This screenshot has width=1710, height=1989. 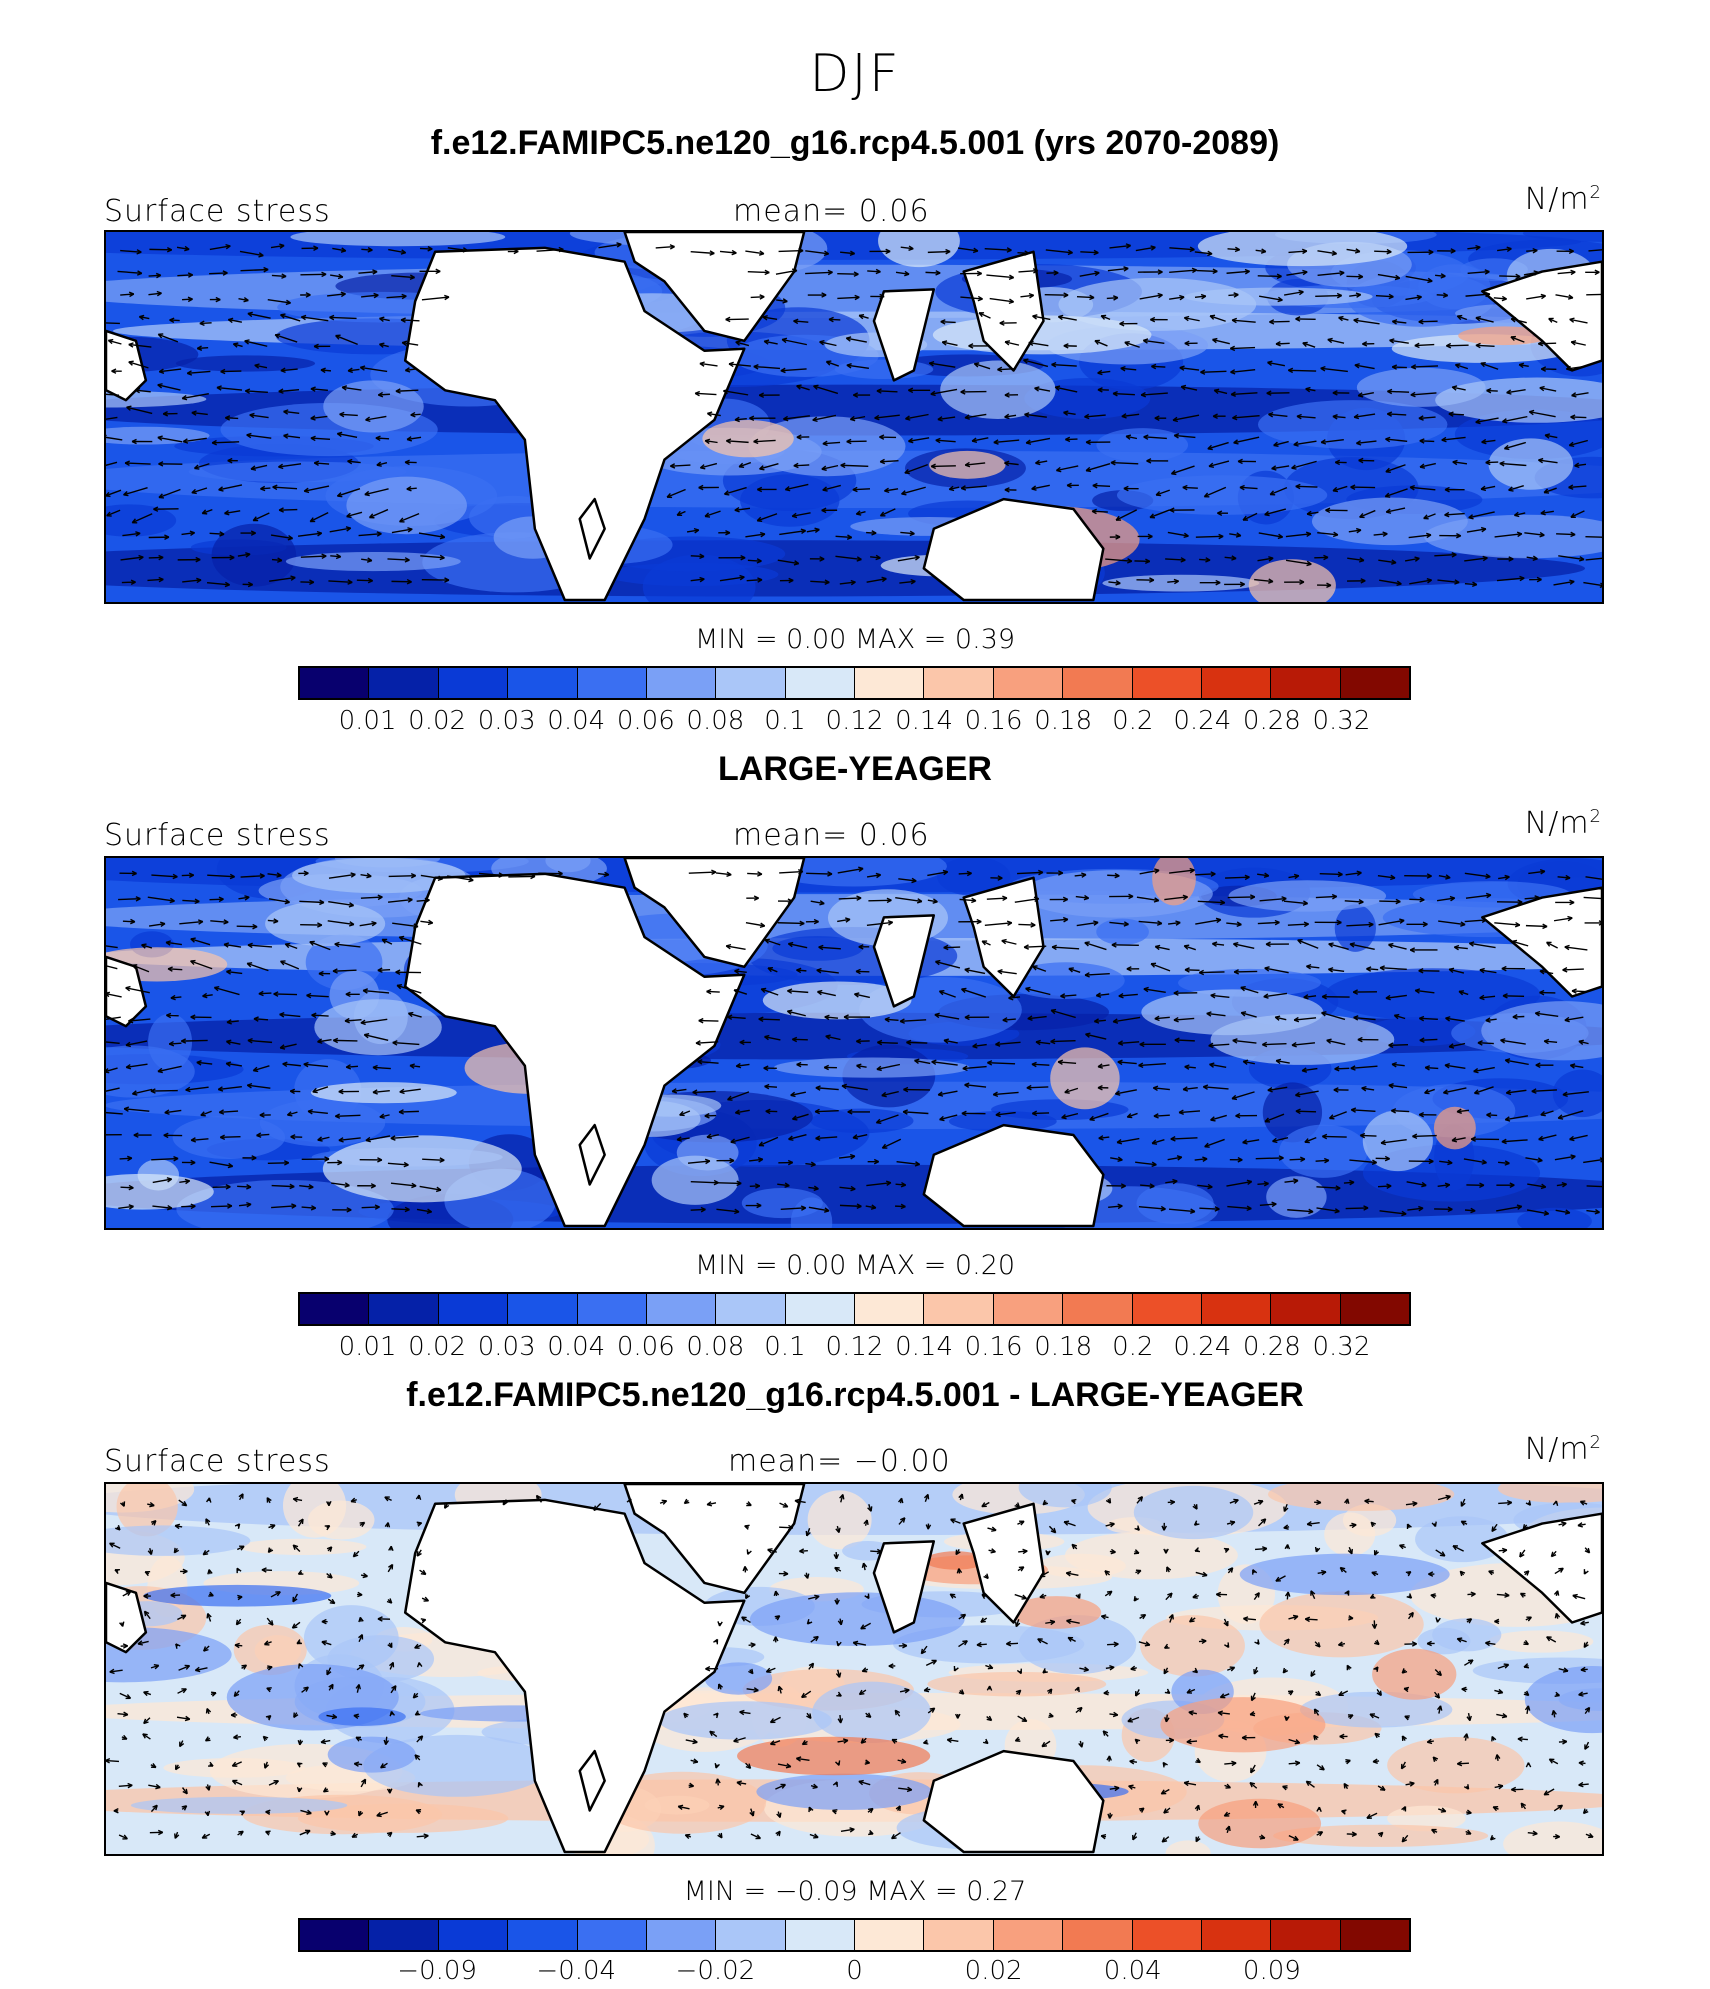 What do you see at coordinates (576, 1347) in the screenshot?
I see `colorbar-tick-label: 0.04` at bounding box center [576, 1347].